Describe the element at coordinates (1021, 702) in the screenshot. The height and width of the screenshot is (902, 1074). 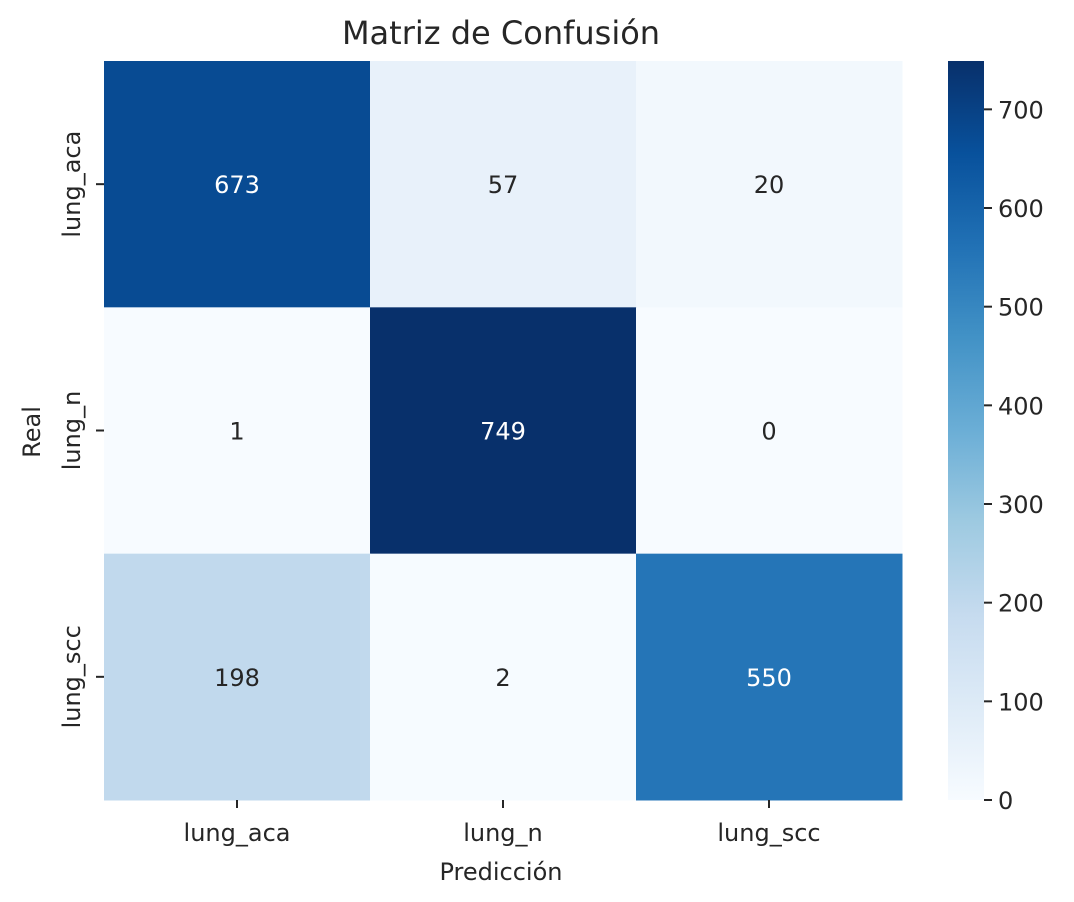
I see `colorbar-tick-label: 100` at that location.